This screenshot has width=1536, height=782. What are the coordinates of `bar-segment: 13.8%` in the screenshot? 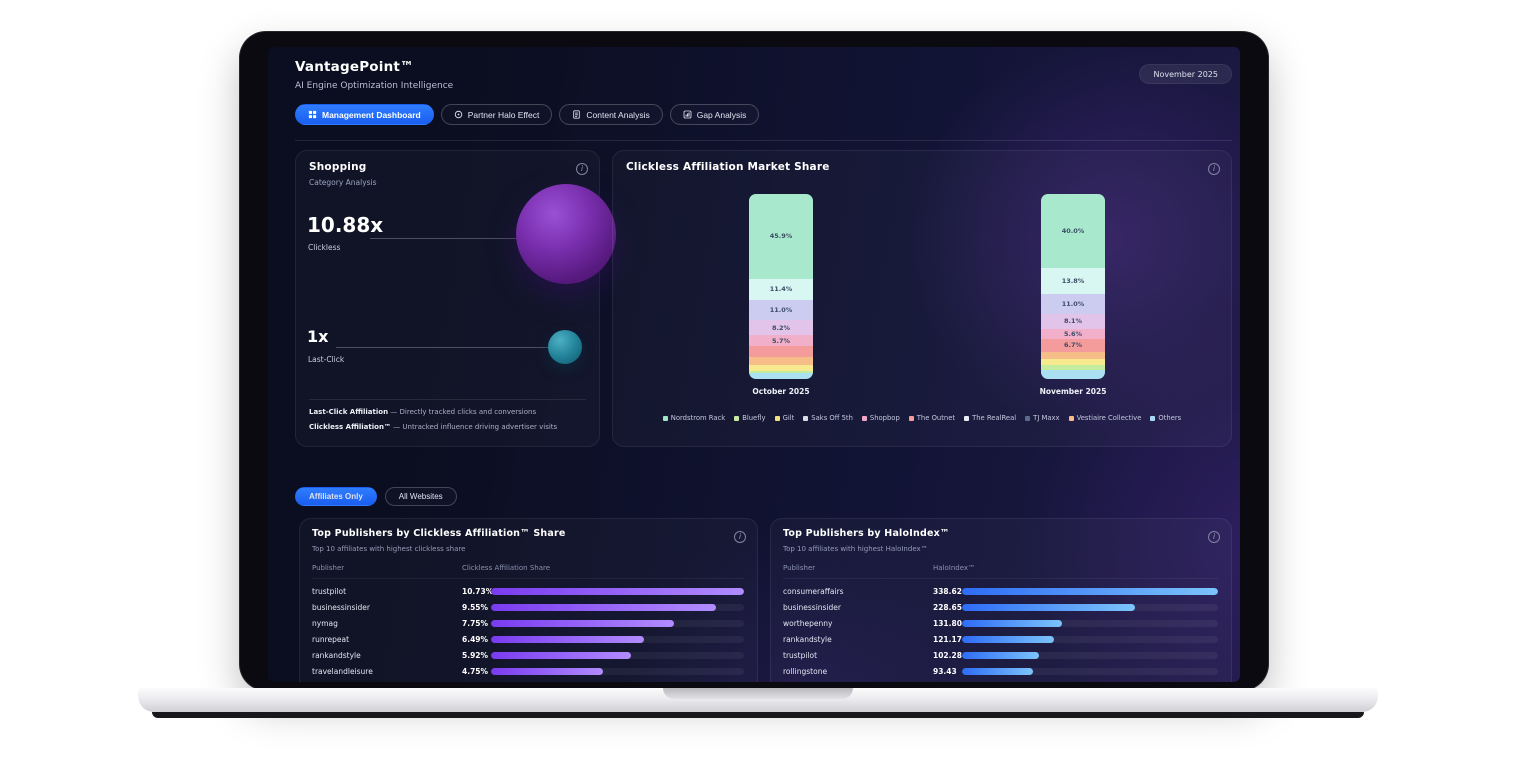 It's located at (1073, 281).